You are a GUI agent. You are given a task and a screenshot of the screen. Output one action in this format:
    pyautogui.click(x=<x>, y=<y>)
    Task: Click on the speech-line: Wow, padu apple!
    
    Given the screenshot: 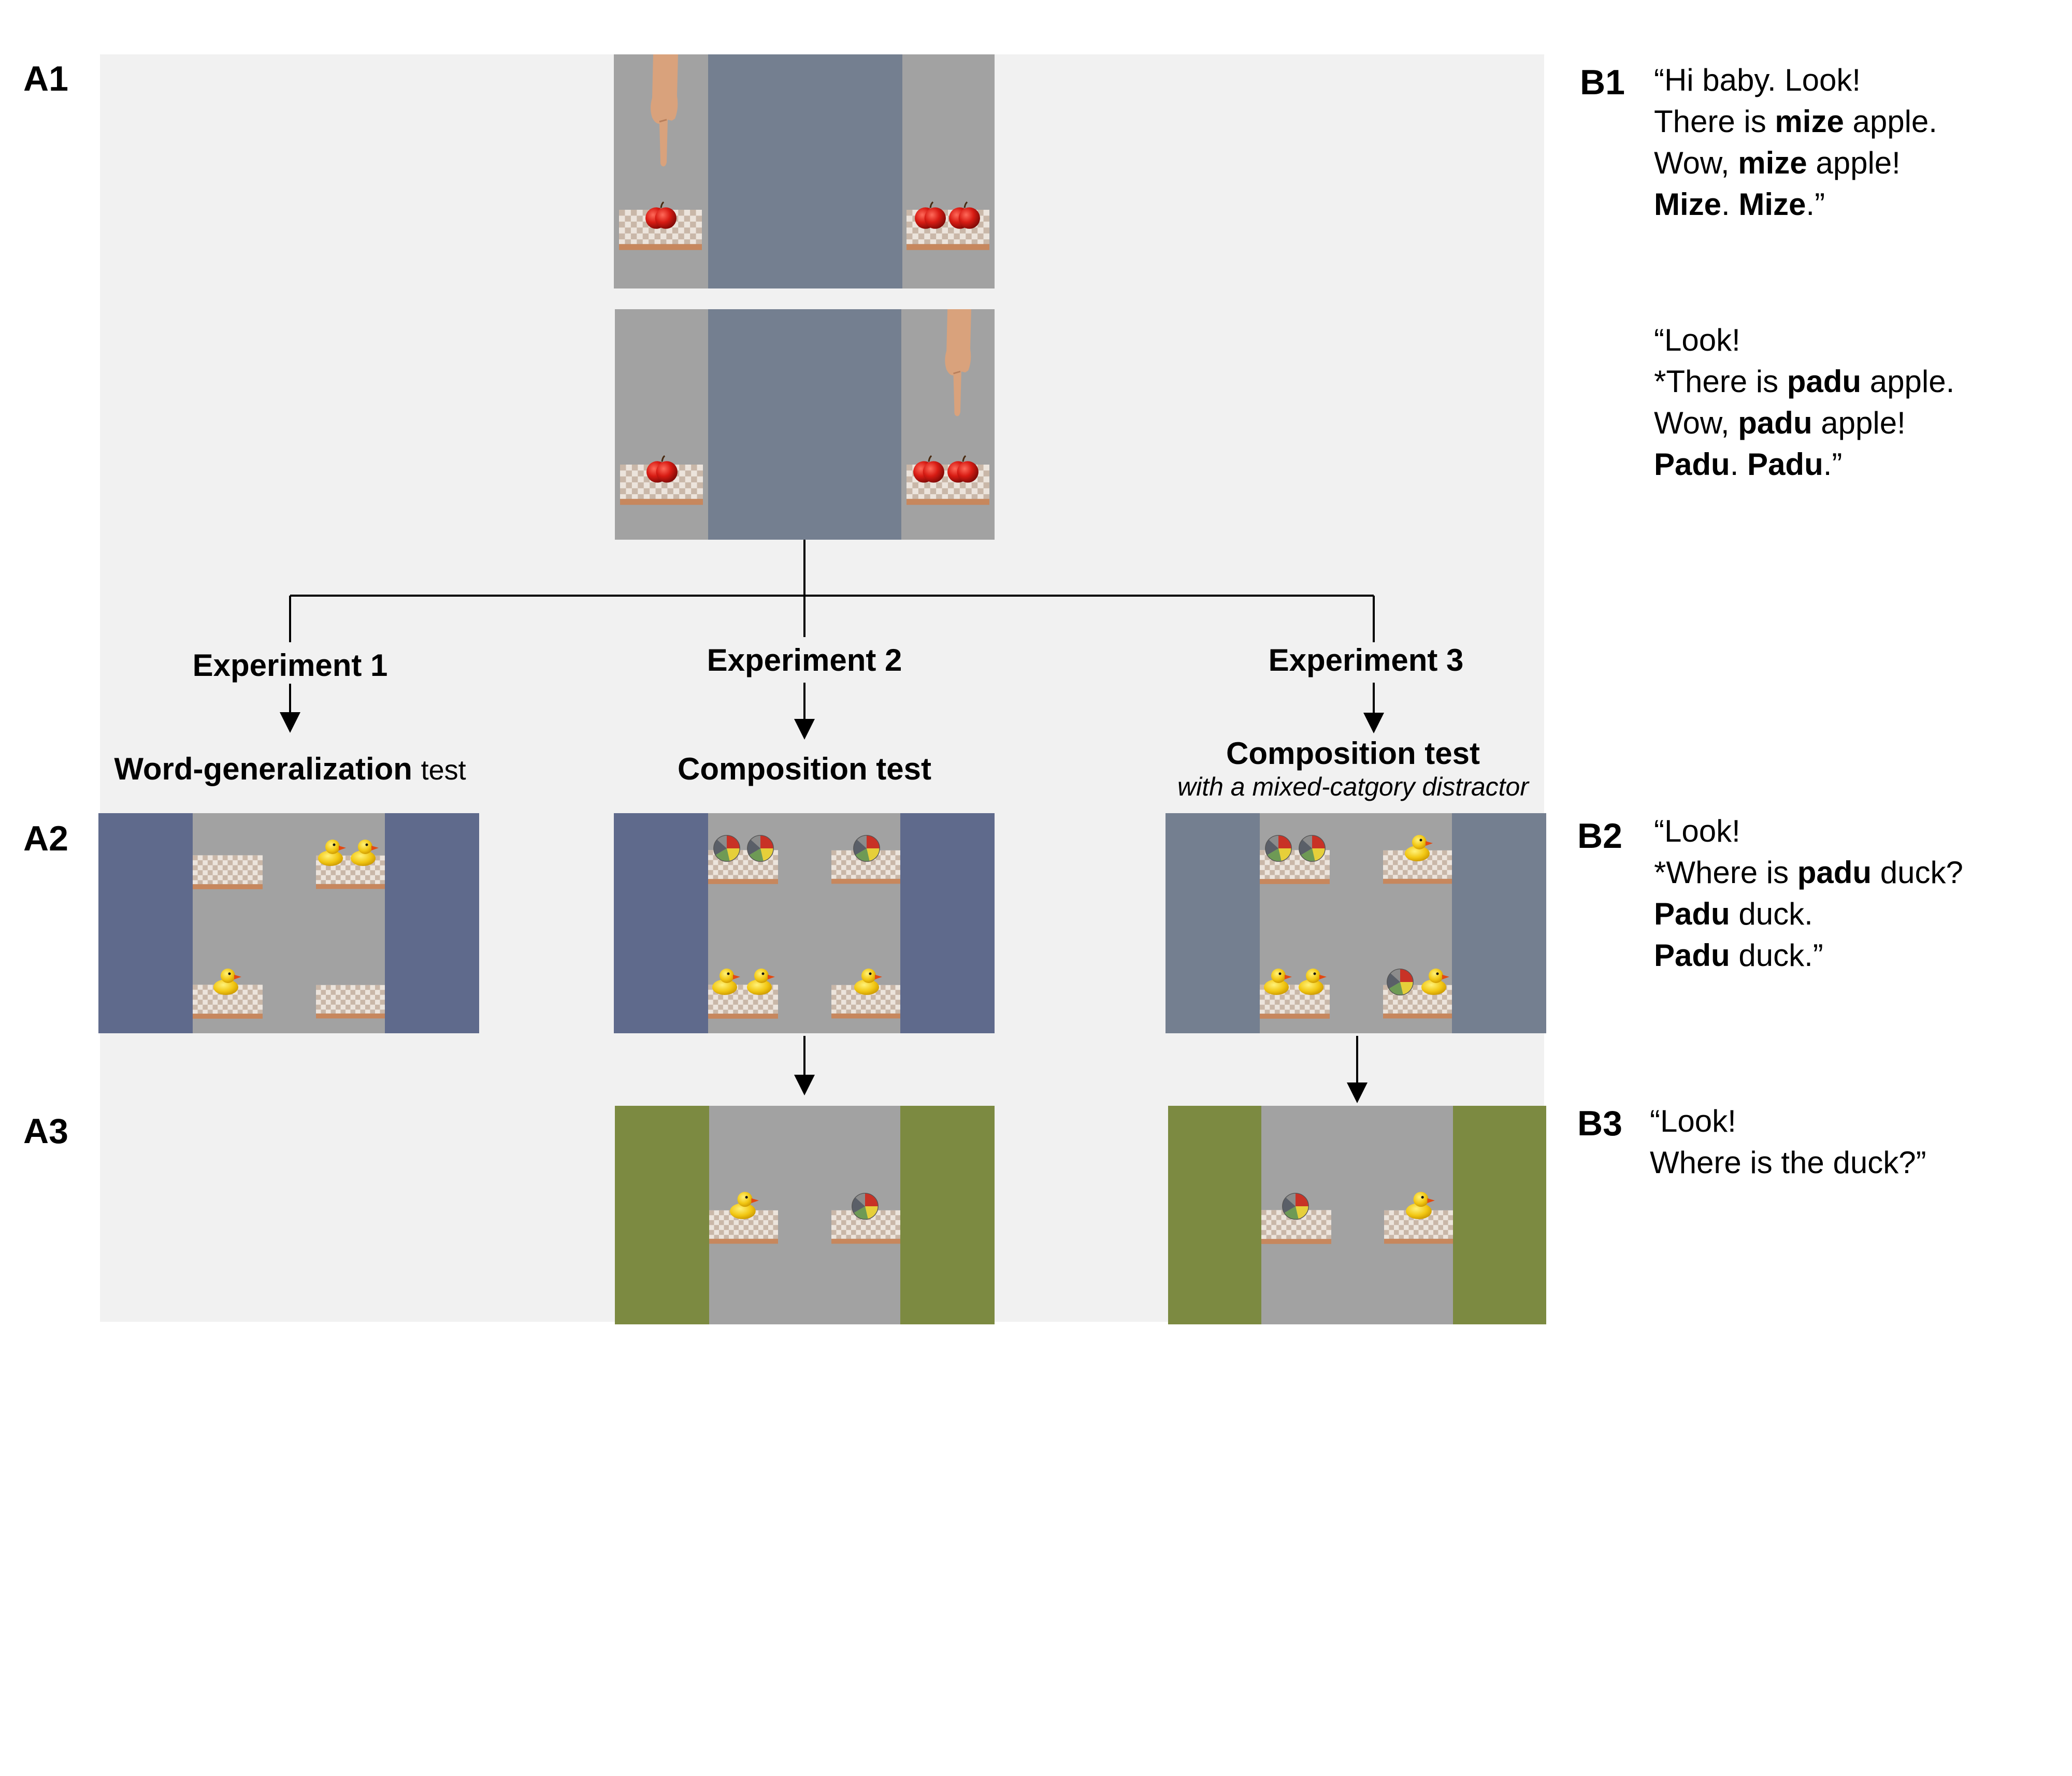 What is the action you would take?
    pyautogui.click(x=1780, y=423)
    